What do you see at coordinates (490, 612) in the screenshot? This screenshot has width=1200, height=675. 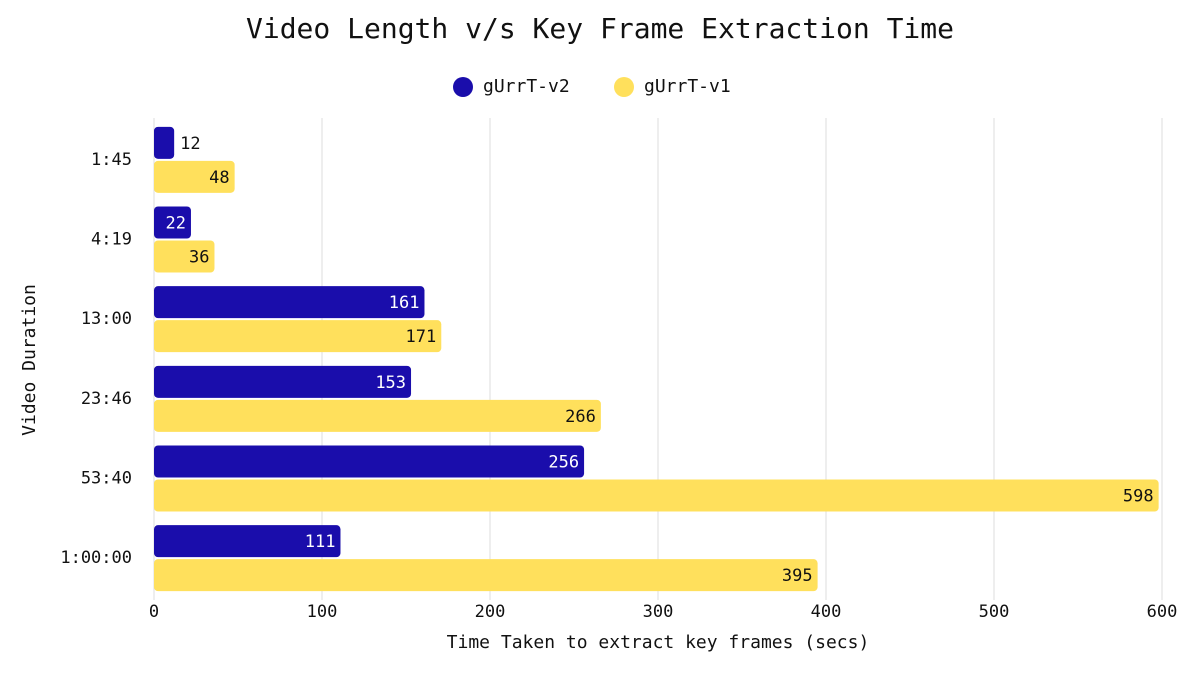 I see `x-tick-label: 200` at bounding box center [490, 612].